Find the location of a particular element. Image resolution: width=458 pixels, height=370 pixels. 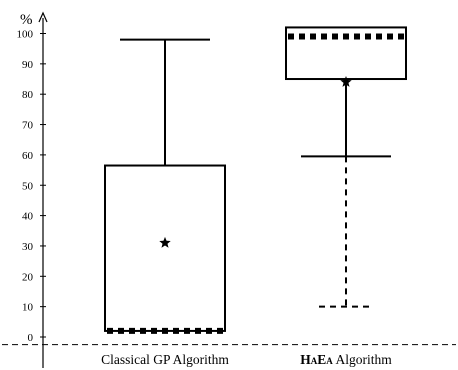

y-tick-label: 20 is located at coordinates (28, 277).